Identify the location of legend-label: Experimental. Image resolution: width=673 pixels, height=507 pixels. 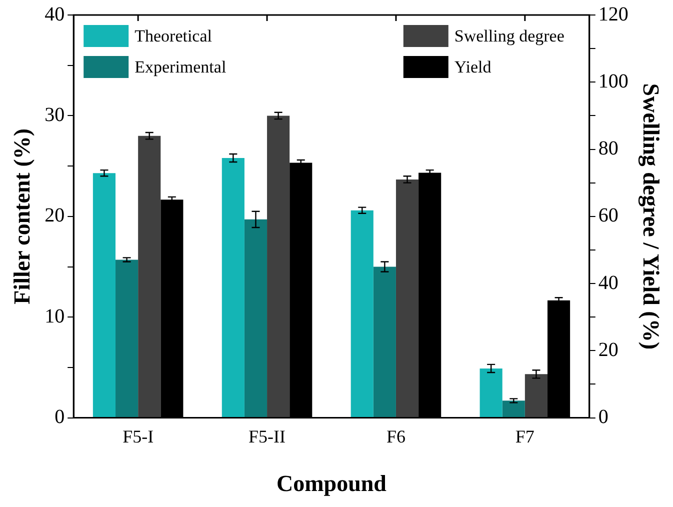
(180, 66).